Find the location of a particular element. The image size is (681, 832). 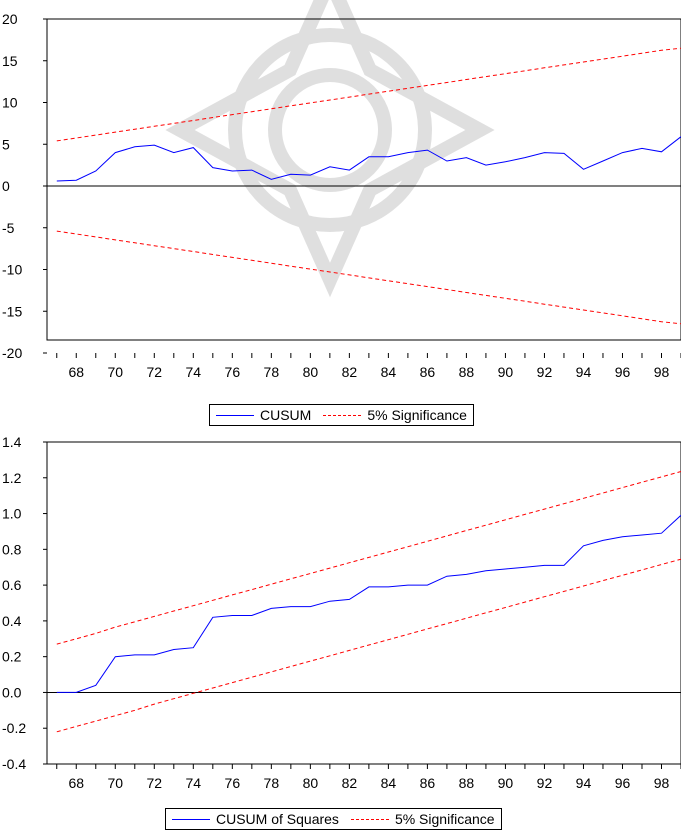

y-tick-label: 1.2 is located at coordinates (12, 478).